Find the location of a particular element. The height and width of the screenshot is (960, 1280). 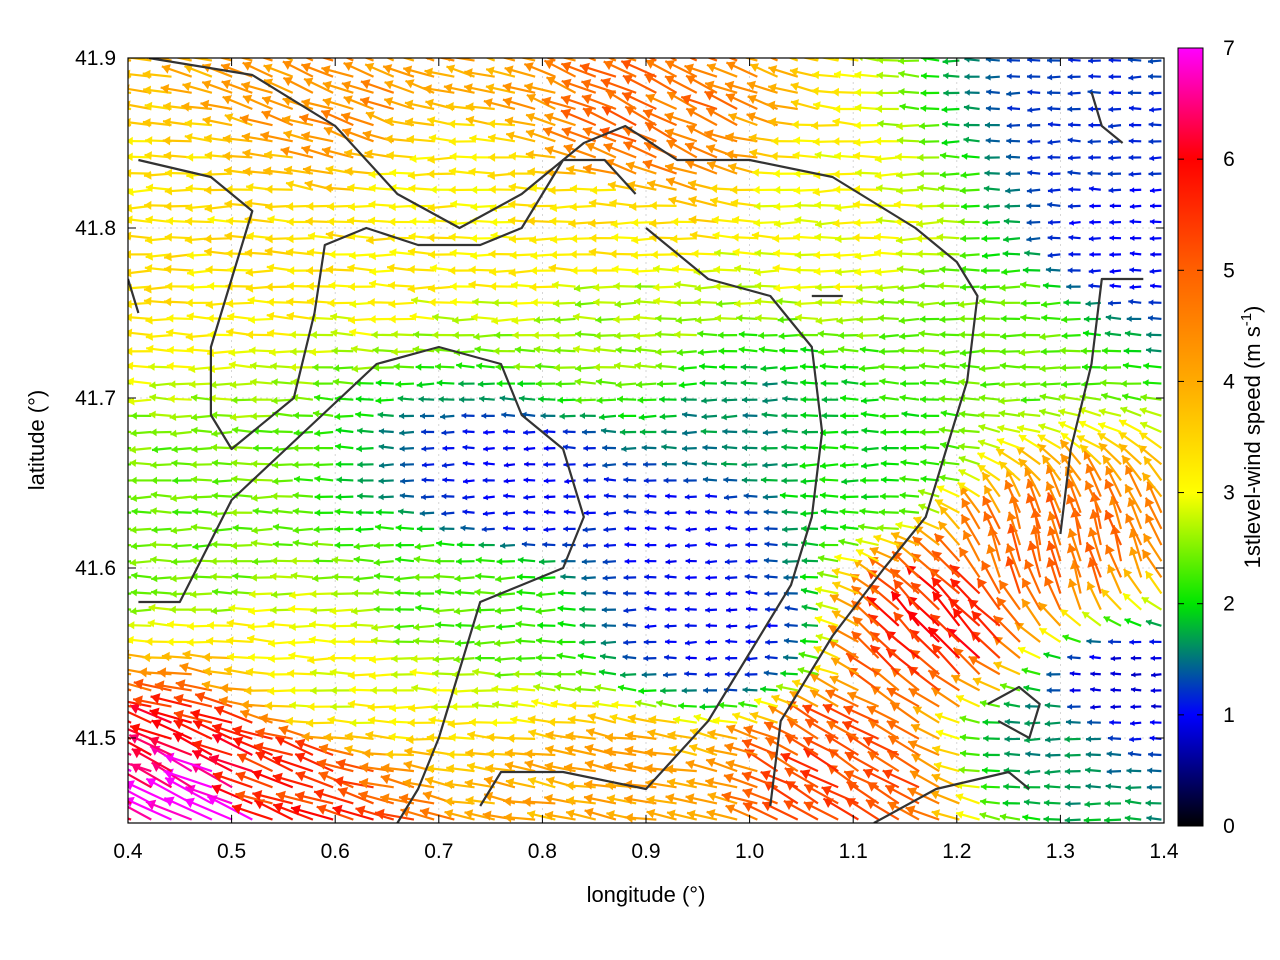

colorbar-tick-label: 7 is located at coordinates (1229, 48).